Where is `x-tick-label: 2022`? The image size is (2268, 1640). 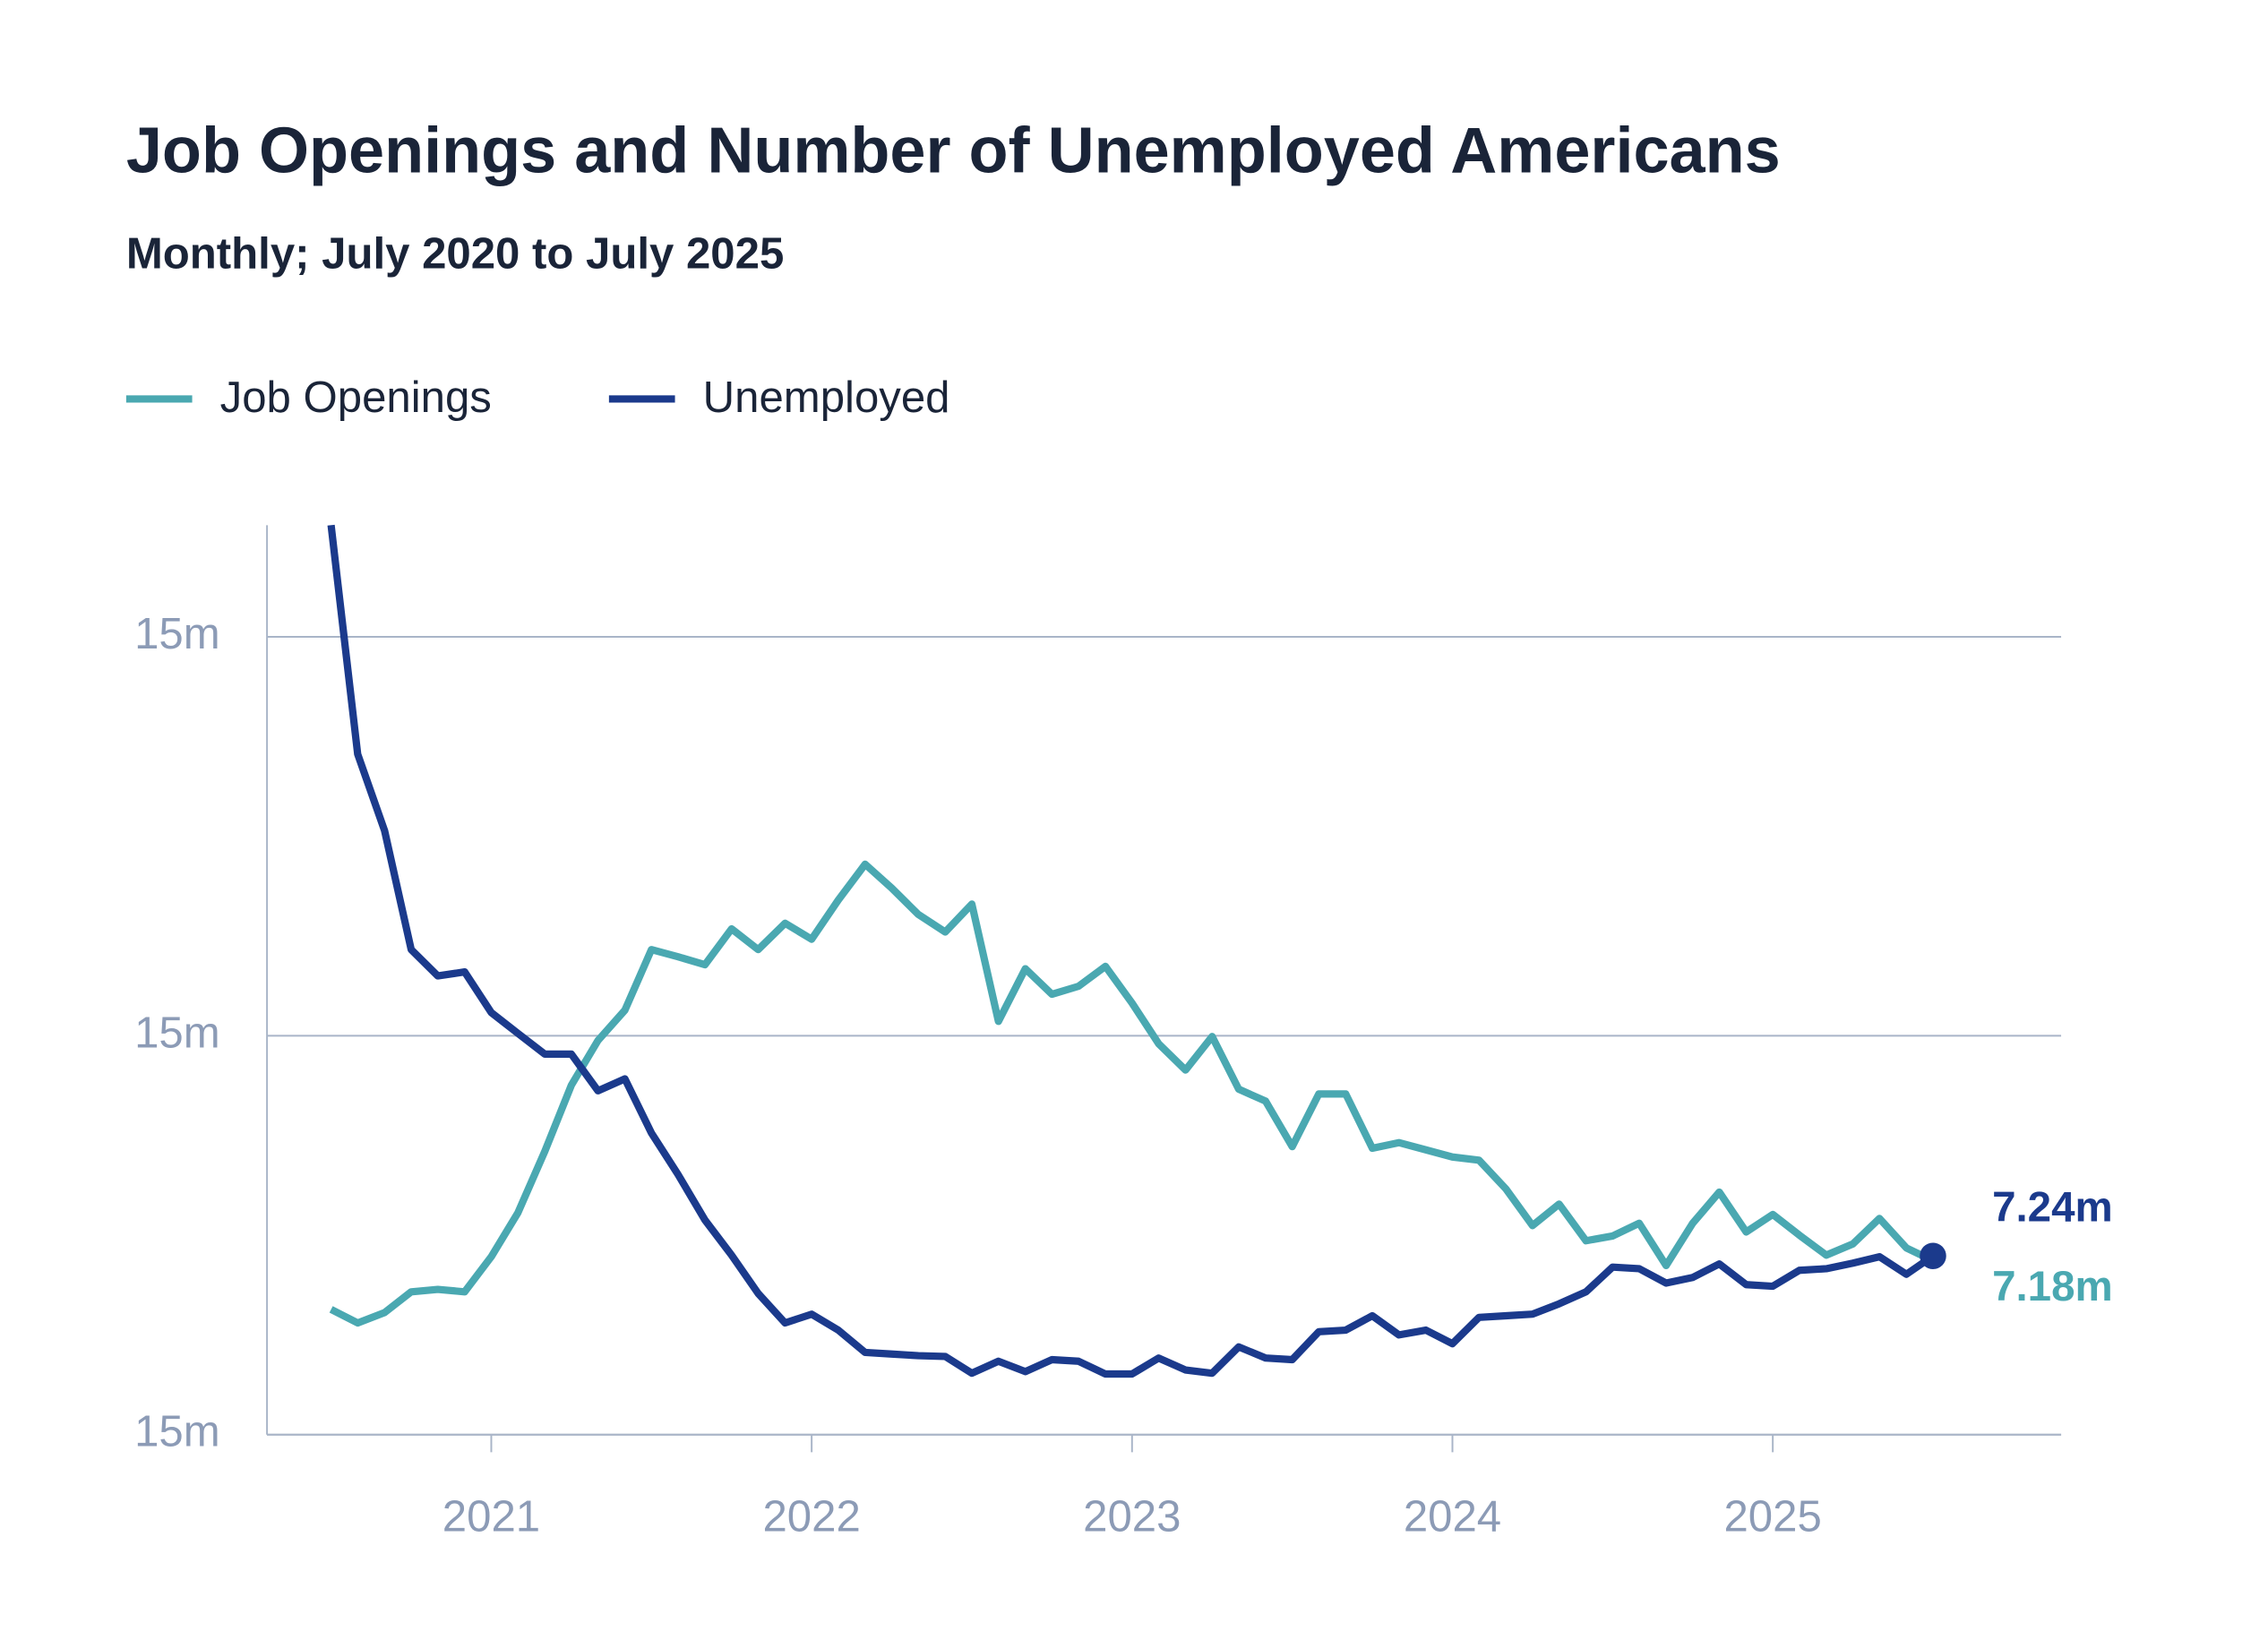
x-tick-label: 2022 is located at coordinates (811, 1517).